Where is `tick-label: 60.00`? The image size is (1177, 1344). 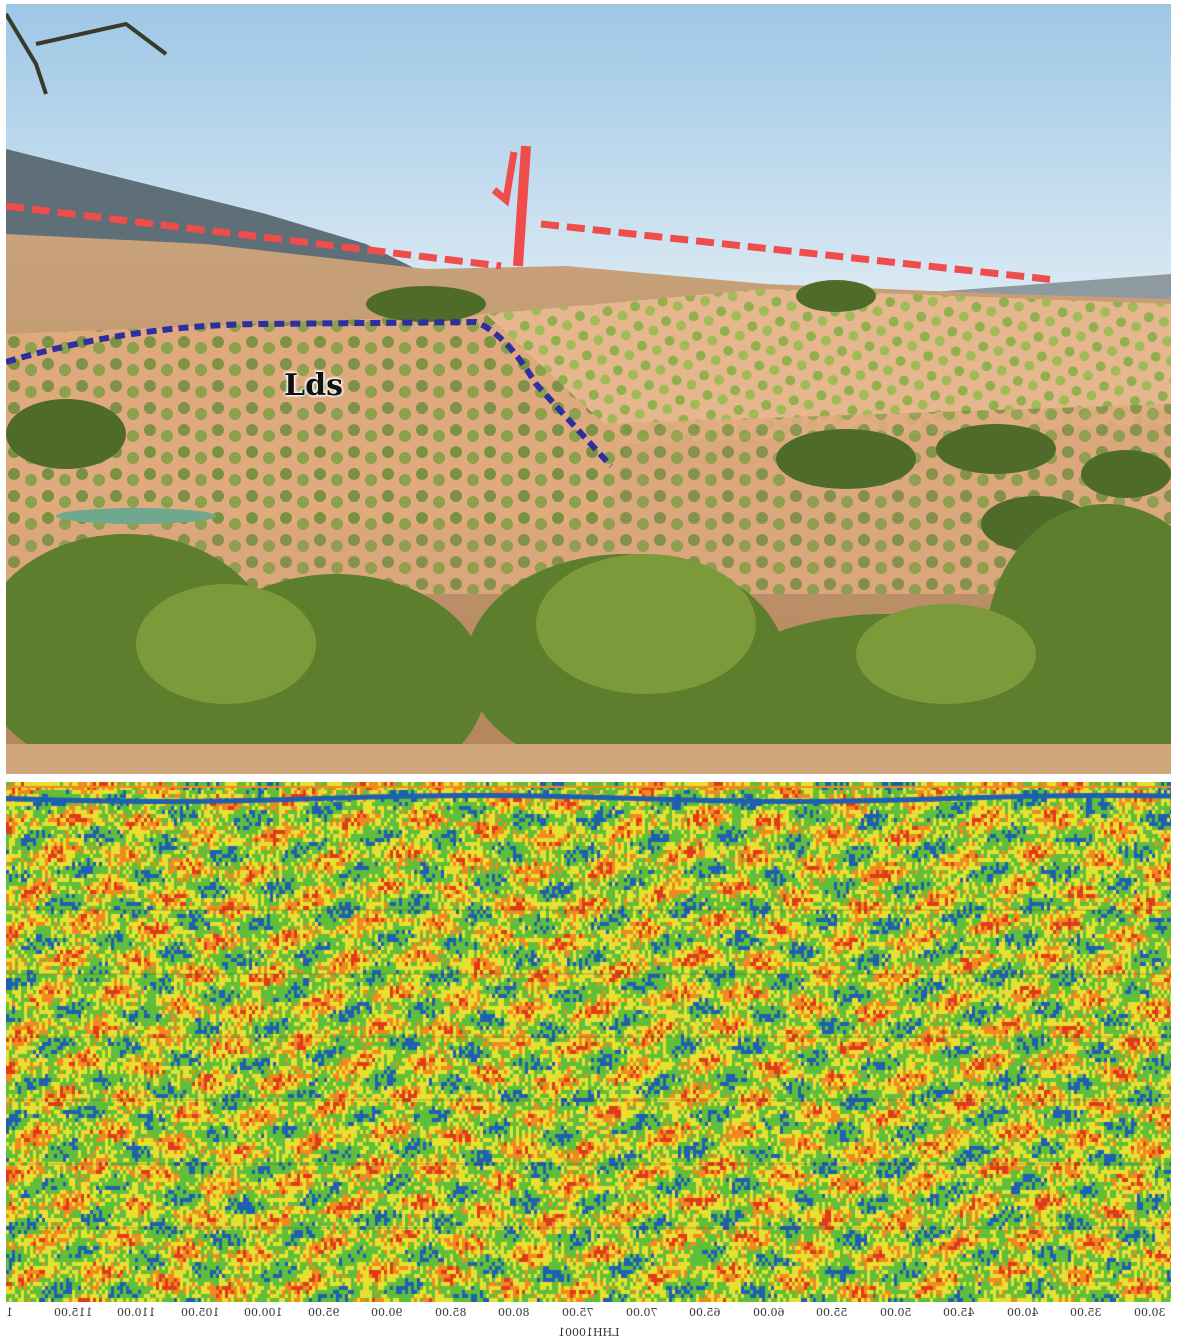
tick-label: 60.00 is located at coordinates (768, 1312).